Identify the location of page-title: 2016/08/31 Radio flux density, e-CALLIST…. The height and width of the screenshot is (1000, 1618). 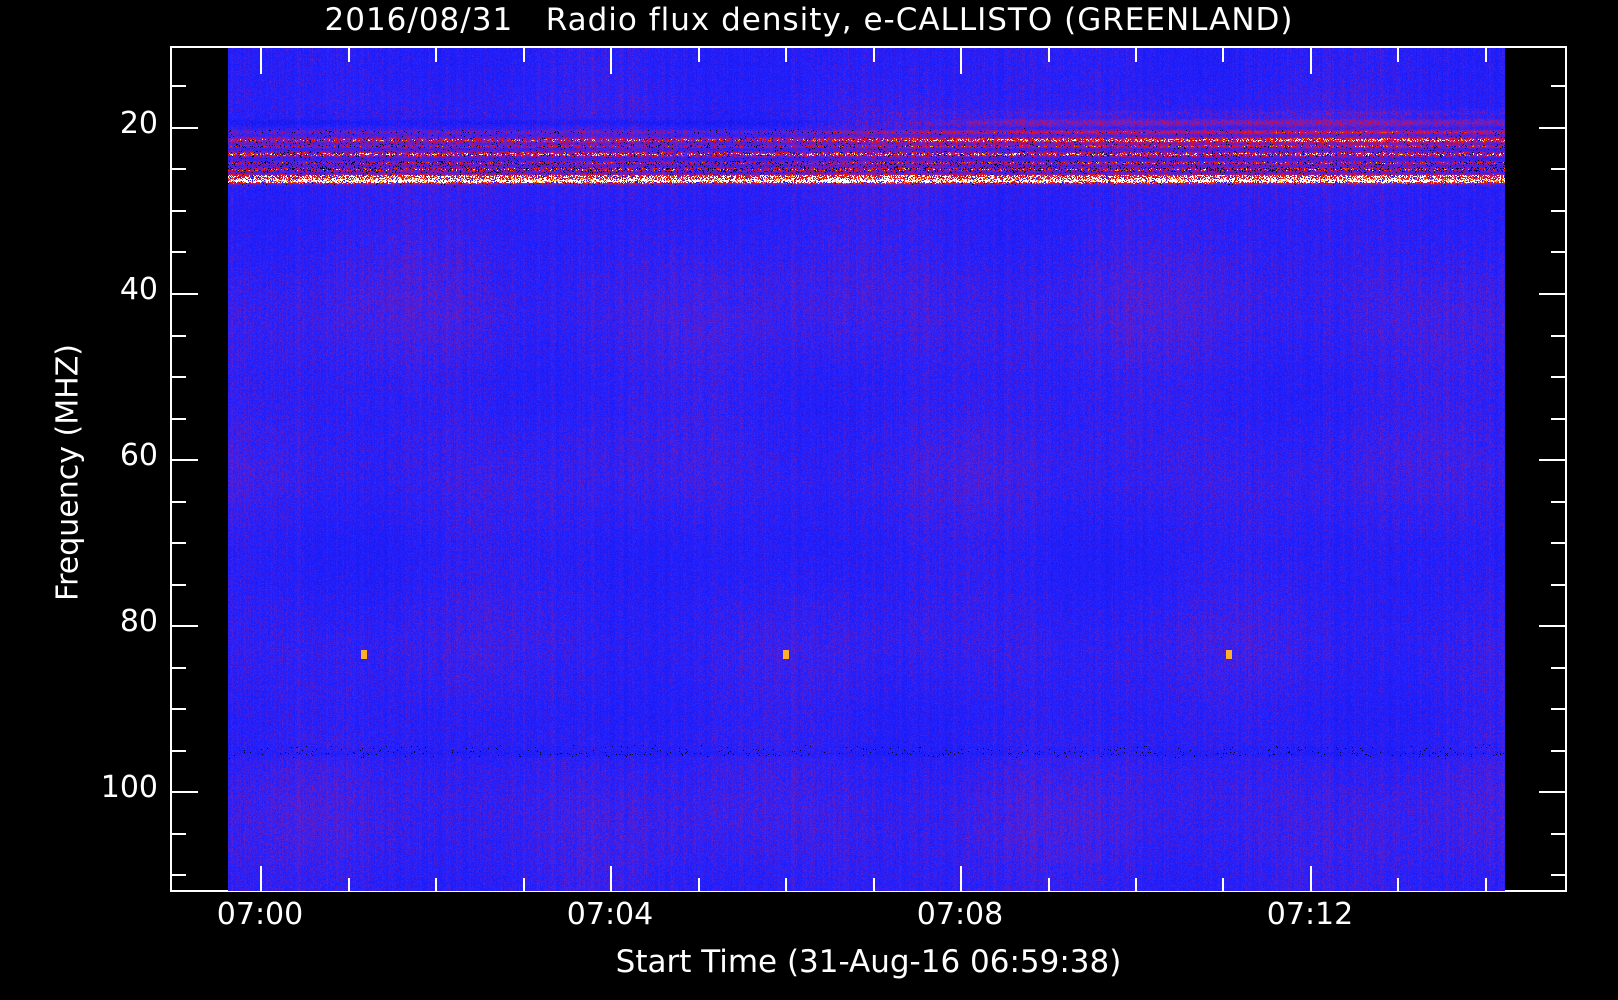
(809, 20).